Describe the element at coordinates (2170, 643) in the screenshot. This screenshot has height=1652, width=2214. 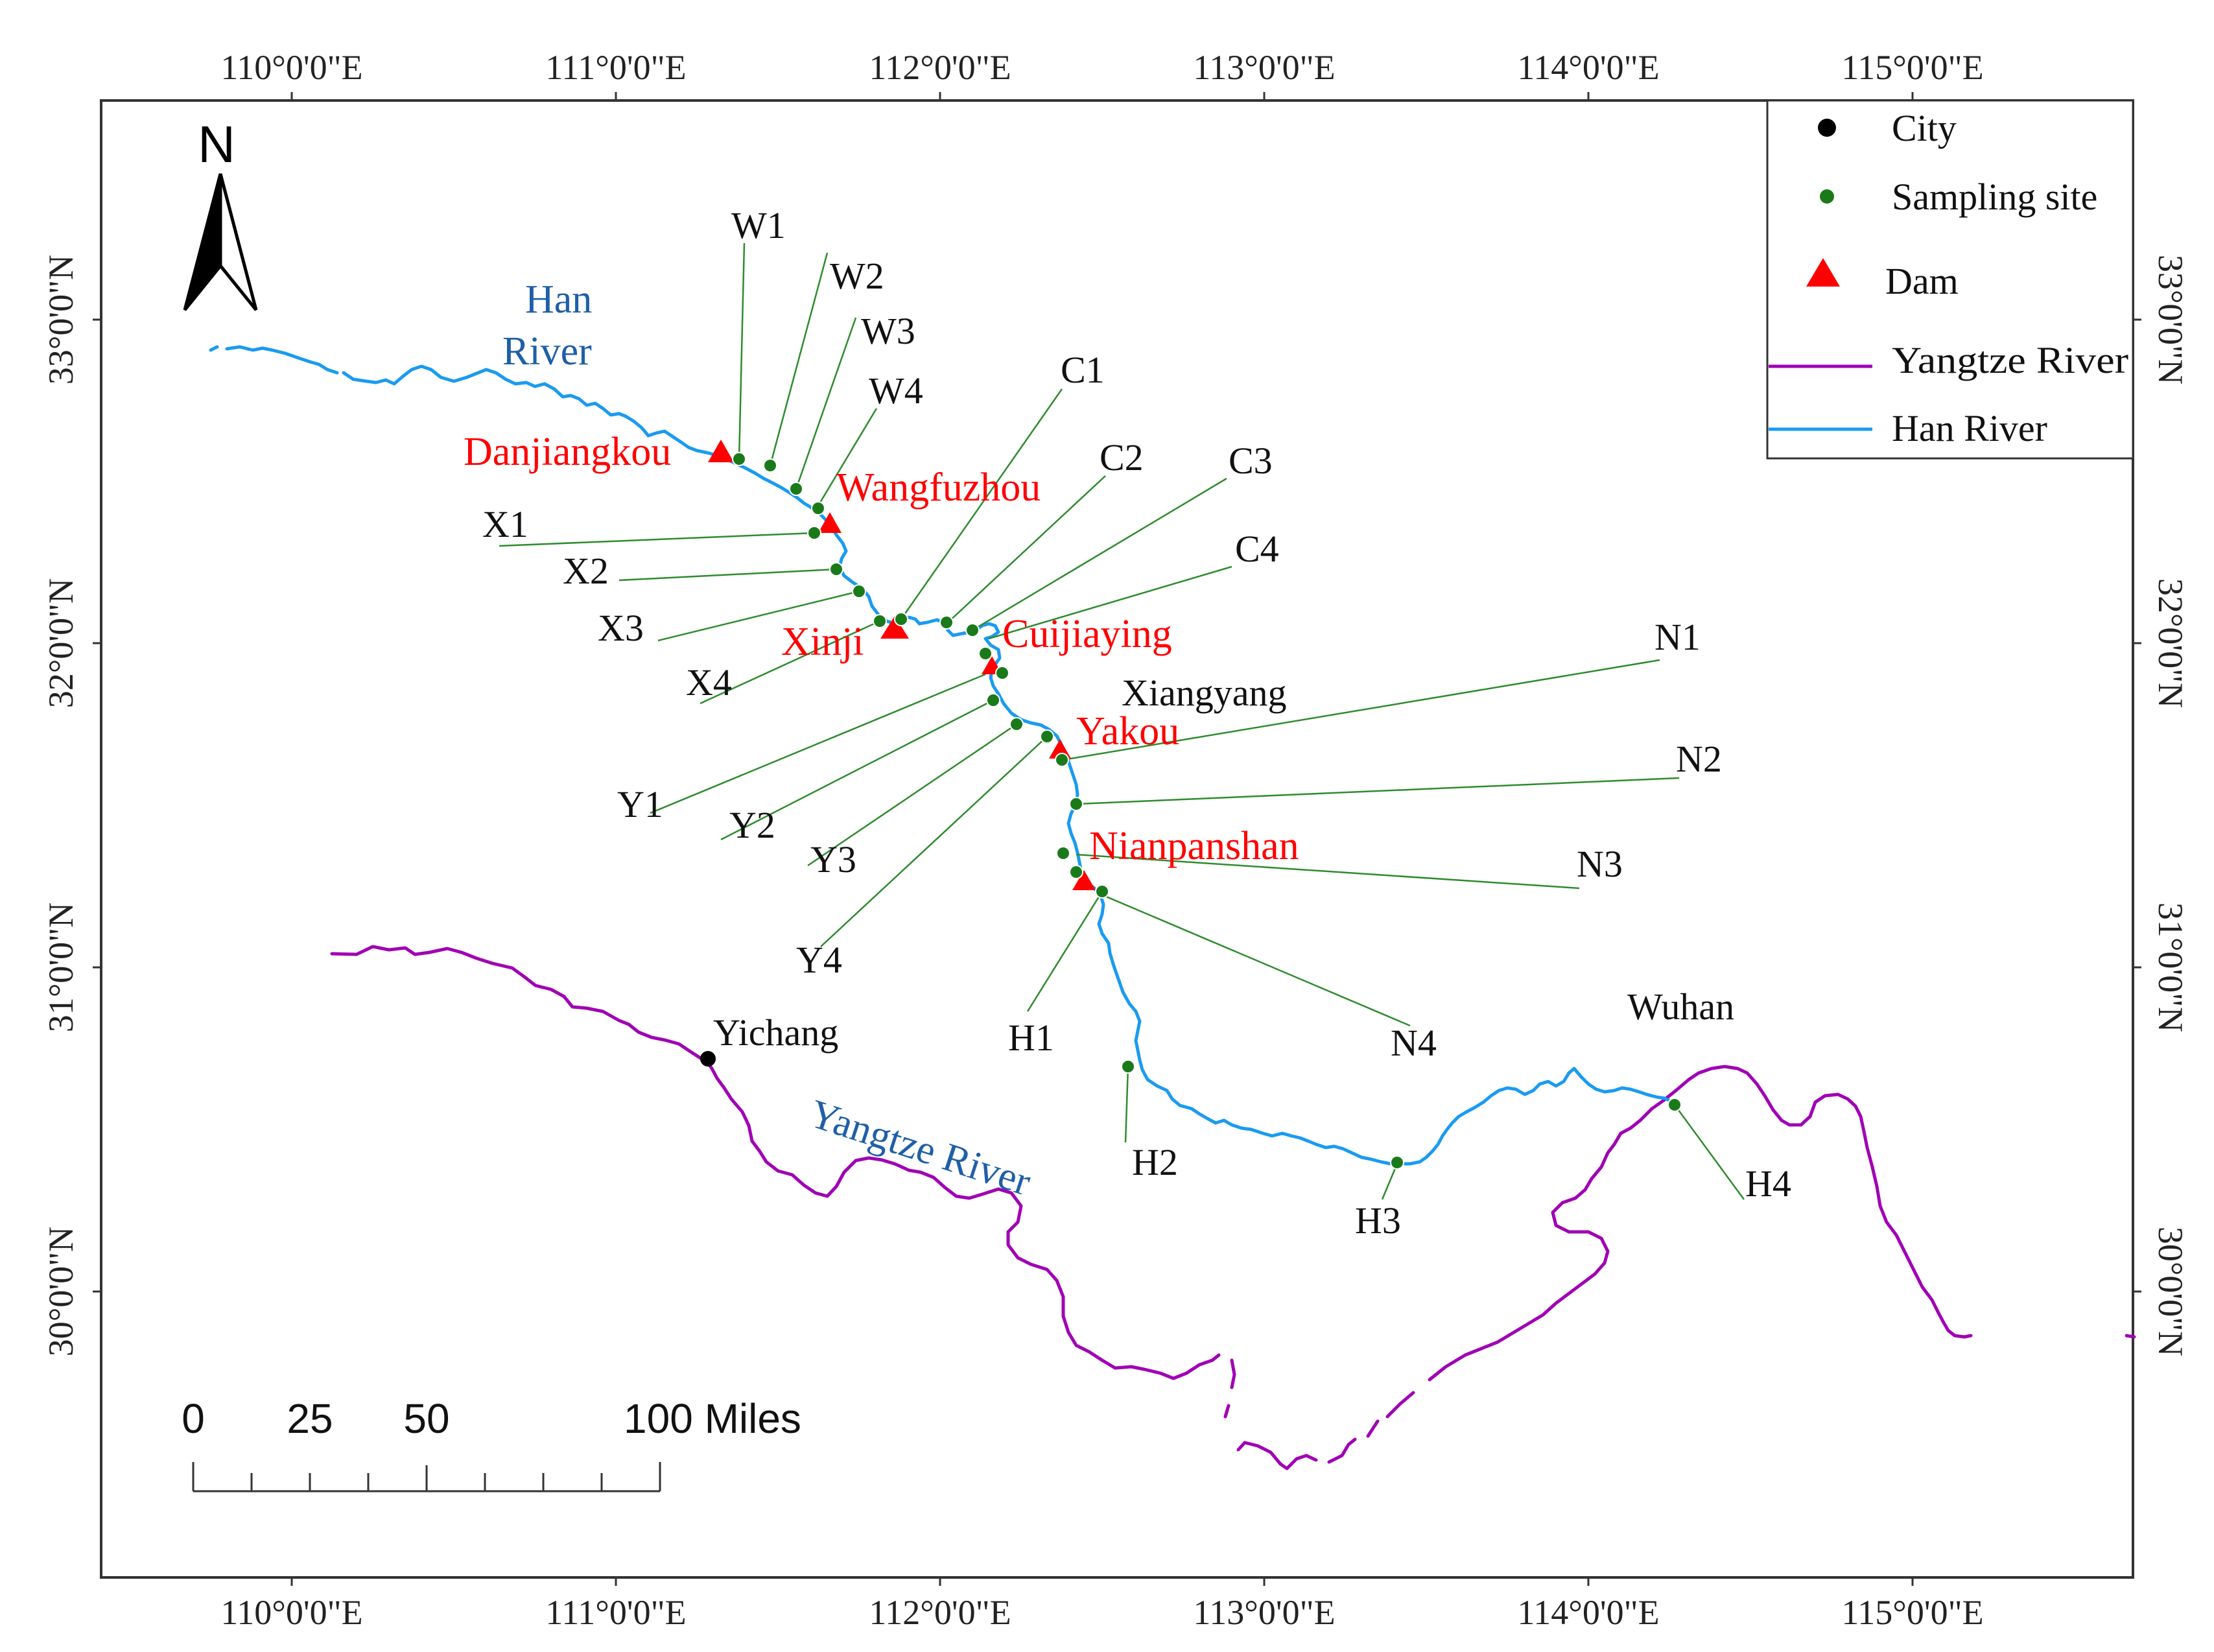
I see `lat-label-right: 32°0'0"N` at that location.